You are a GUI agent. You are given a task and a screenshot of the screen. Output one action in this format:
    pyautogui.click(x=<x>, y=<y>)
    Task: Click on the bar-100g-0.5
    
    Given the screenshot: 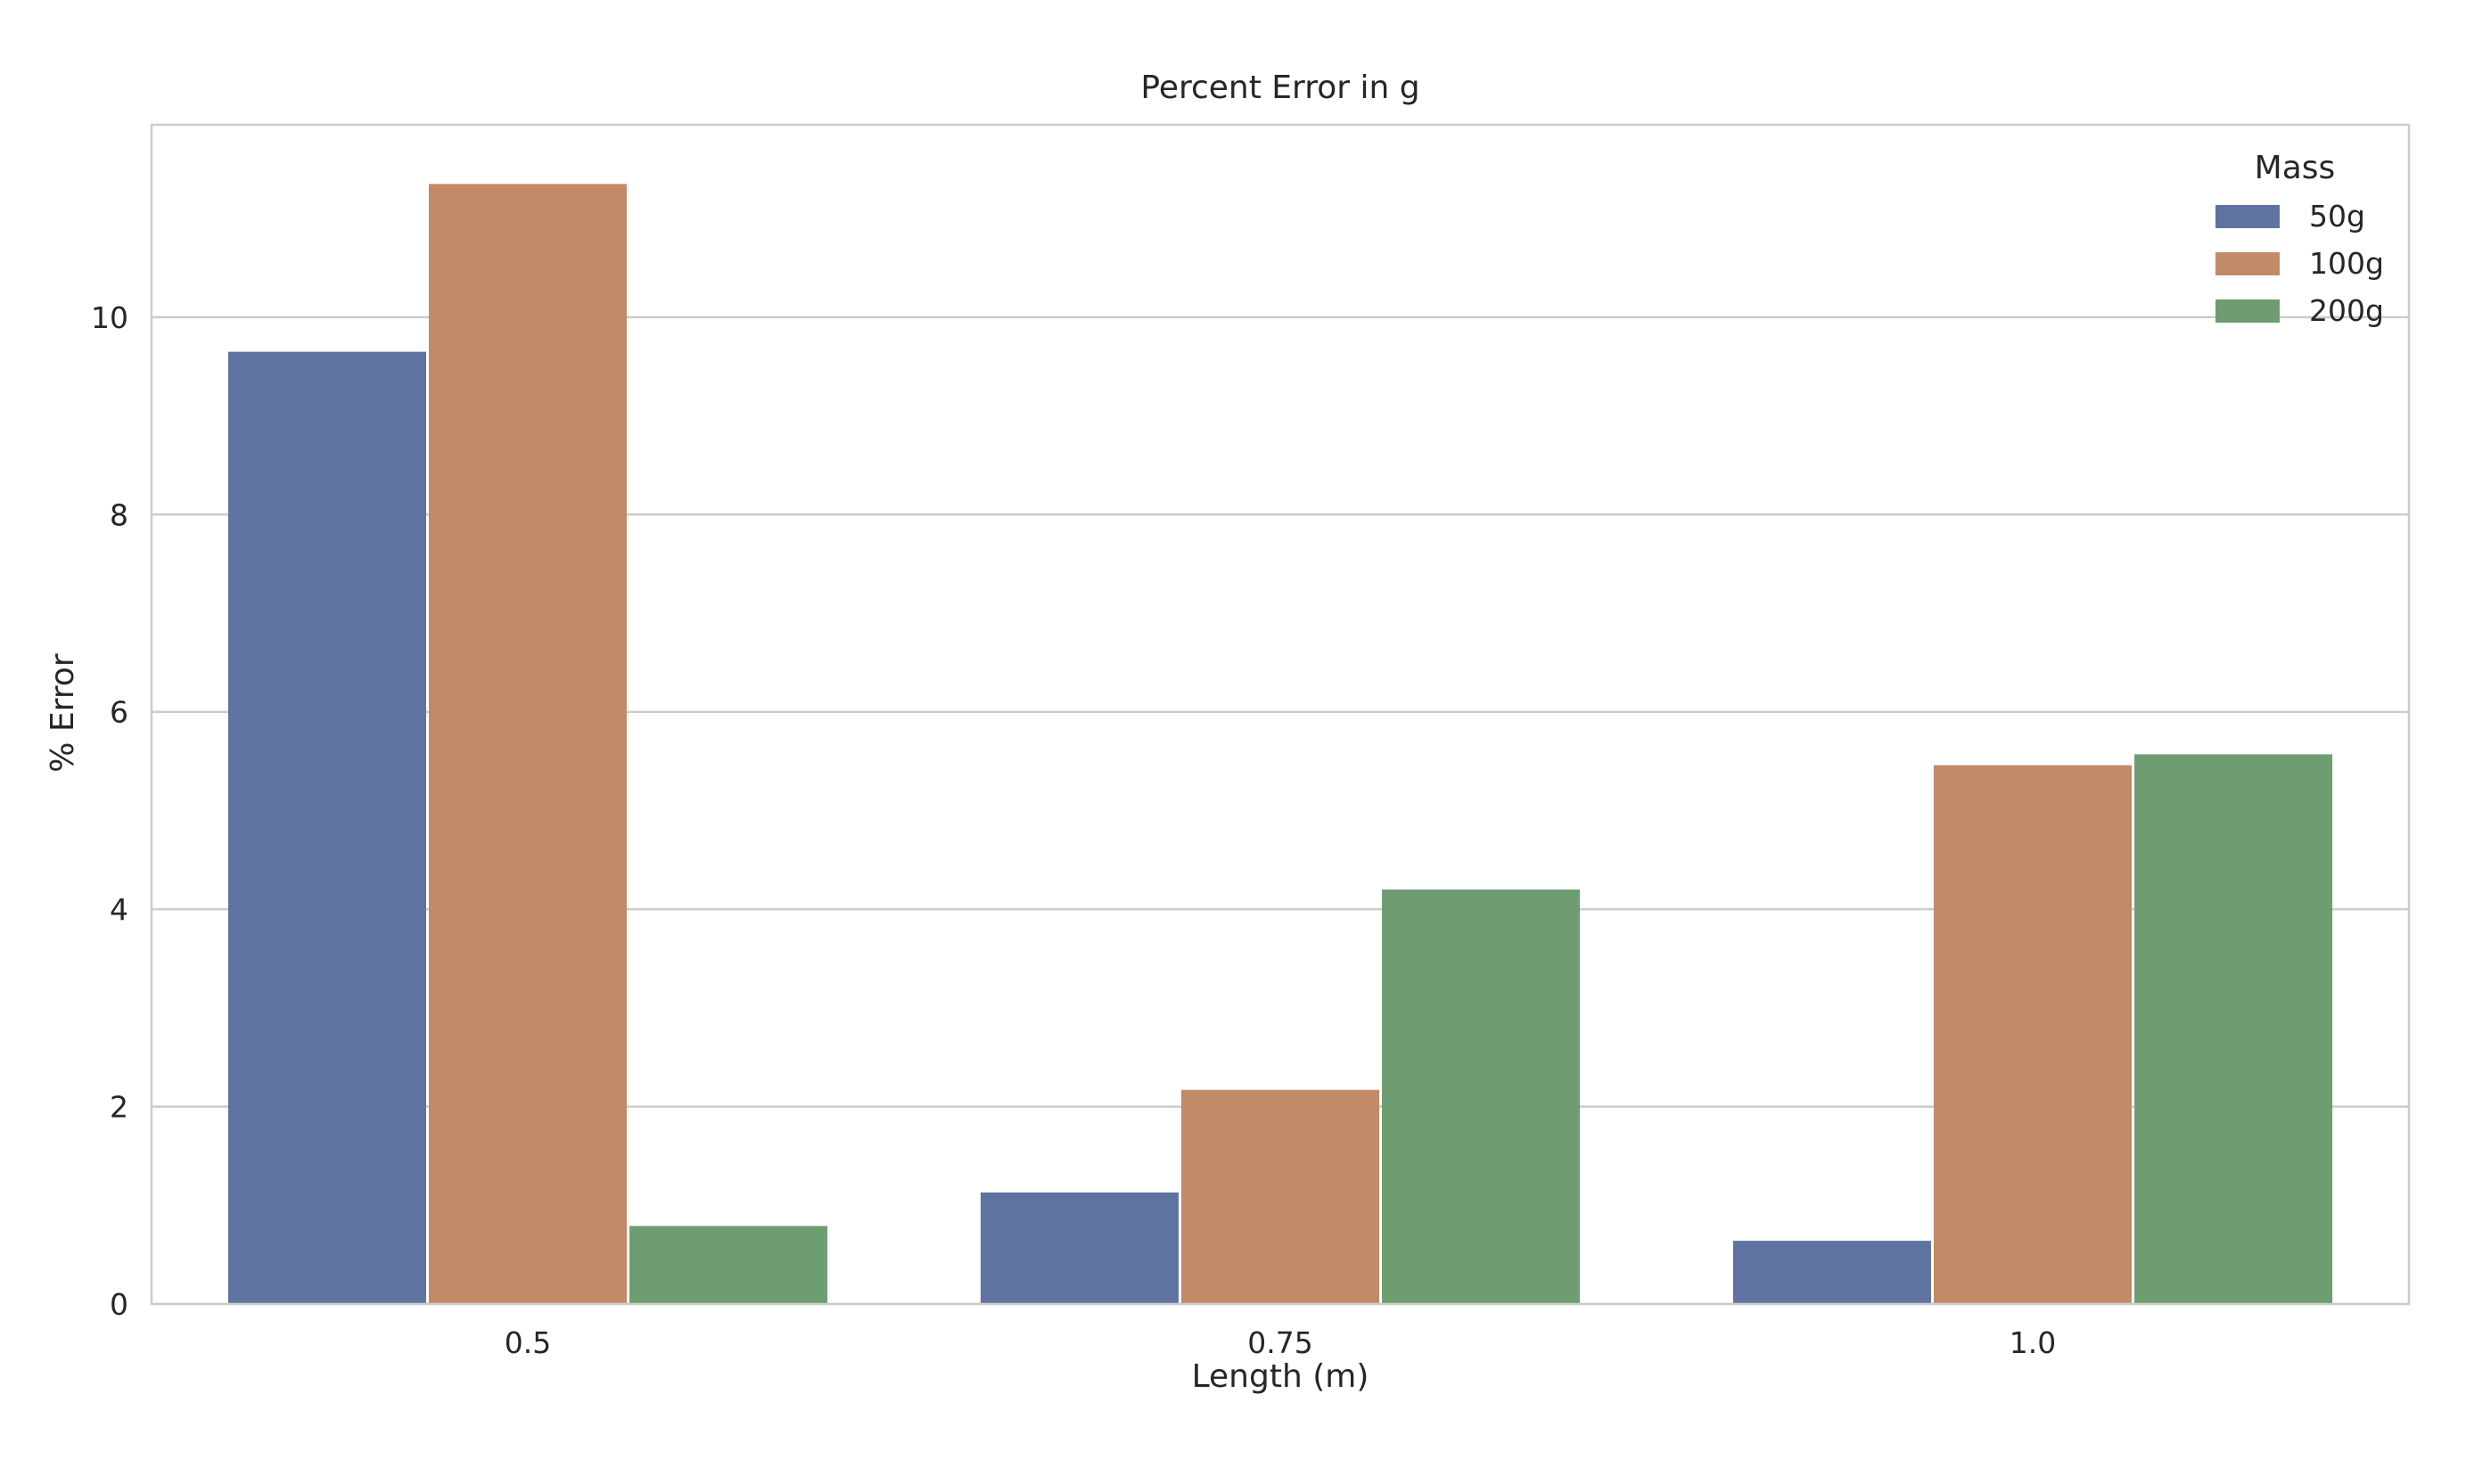 What is the action you would take?
    pyautogui.click(x=528, y=744)
    